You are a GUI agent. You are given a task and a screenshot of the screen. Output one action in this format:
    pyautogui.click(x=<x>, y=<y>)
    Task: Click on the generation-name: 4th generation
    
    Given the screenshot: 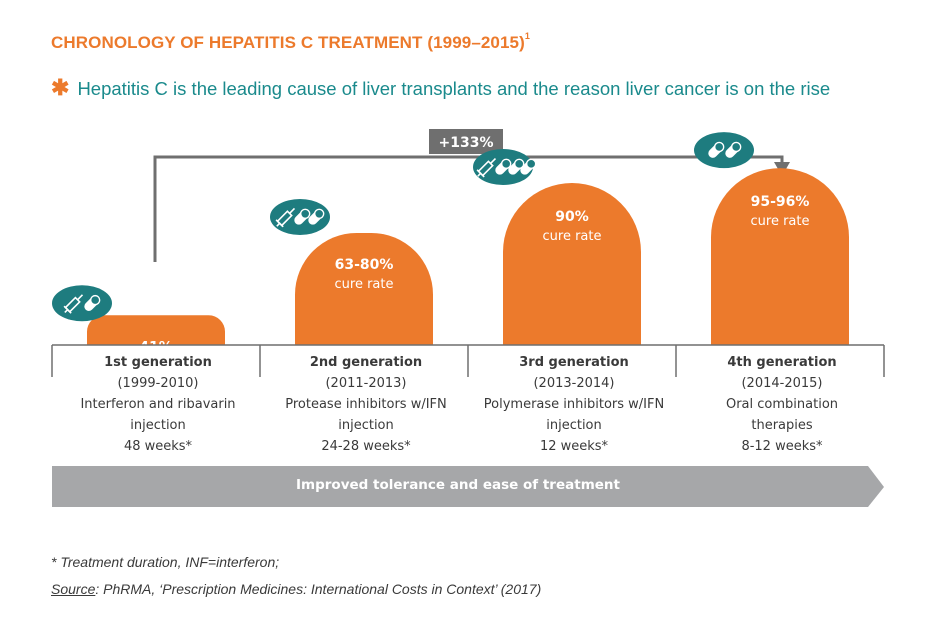 What is the action you would take?
    pyautogui.click(x=782, y=362)
    